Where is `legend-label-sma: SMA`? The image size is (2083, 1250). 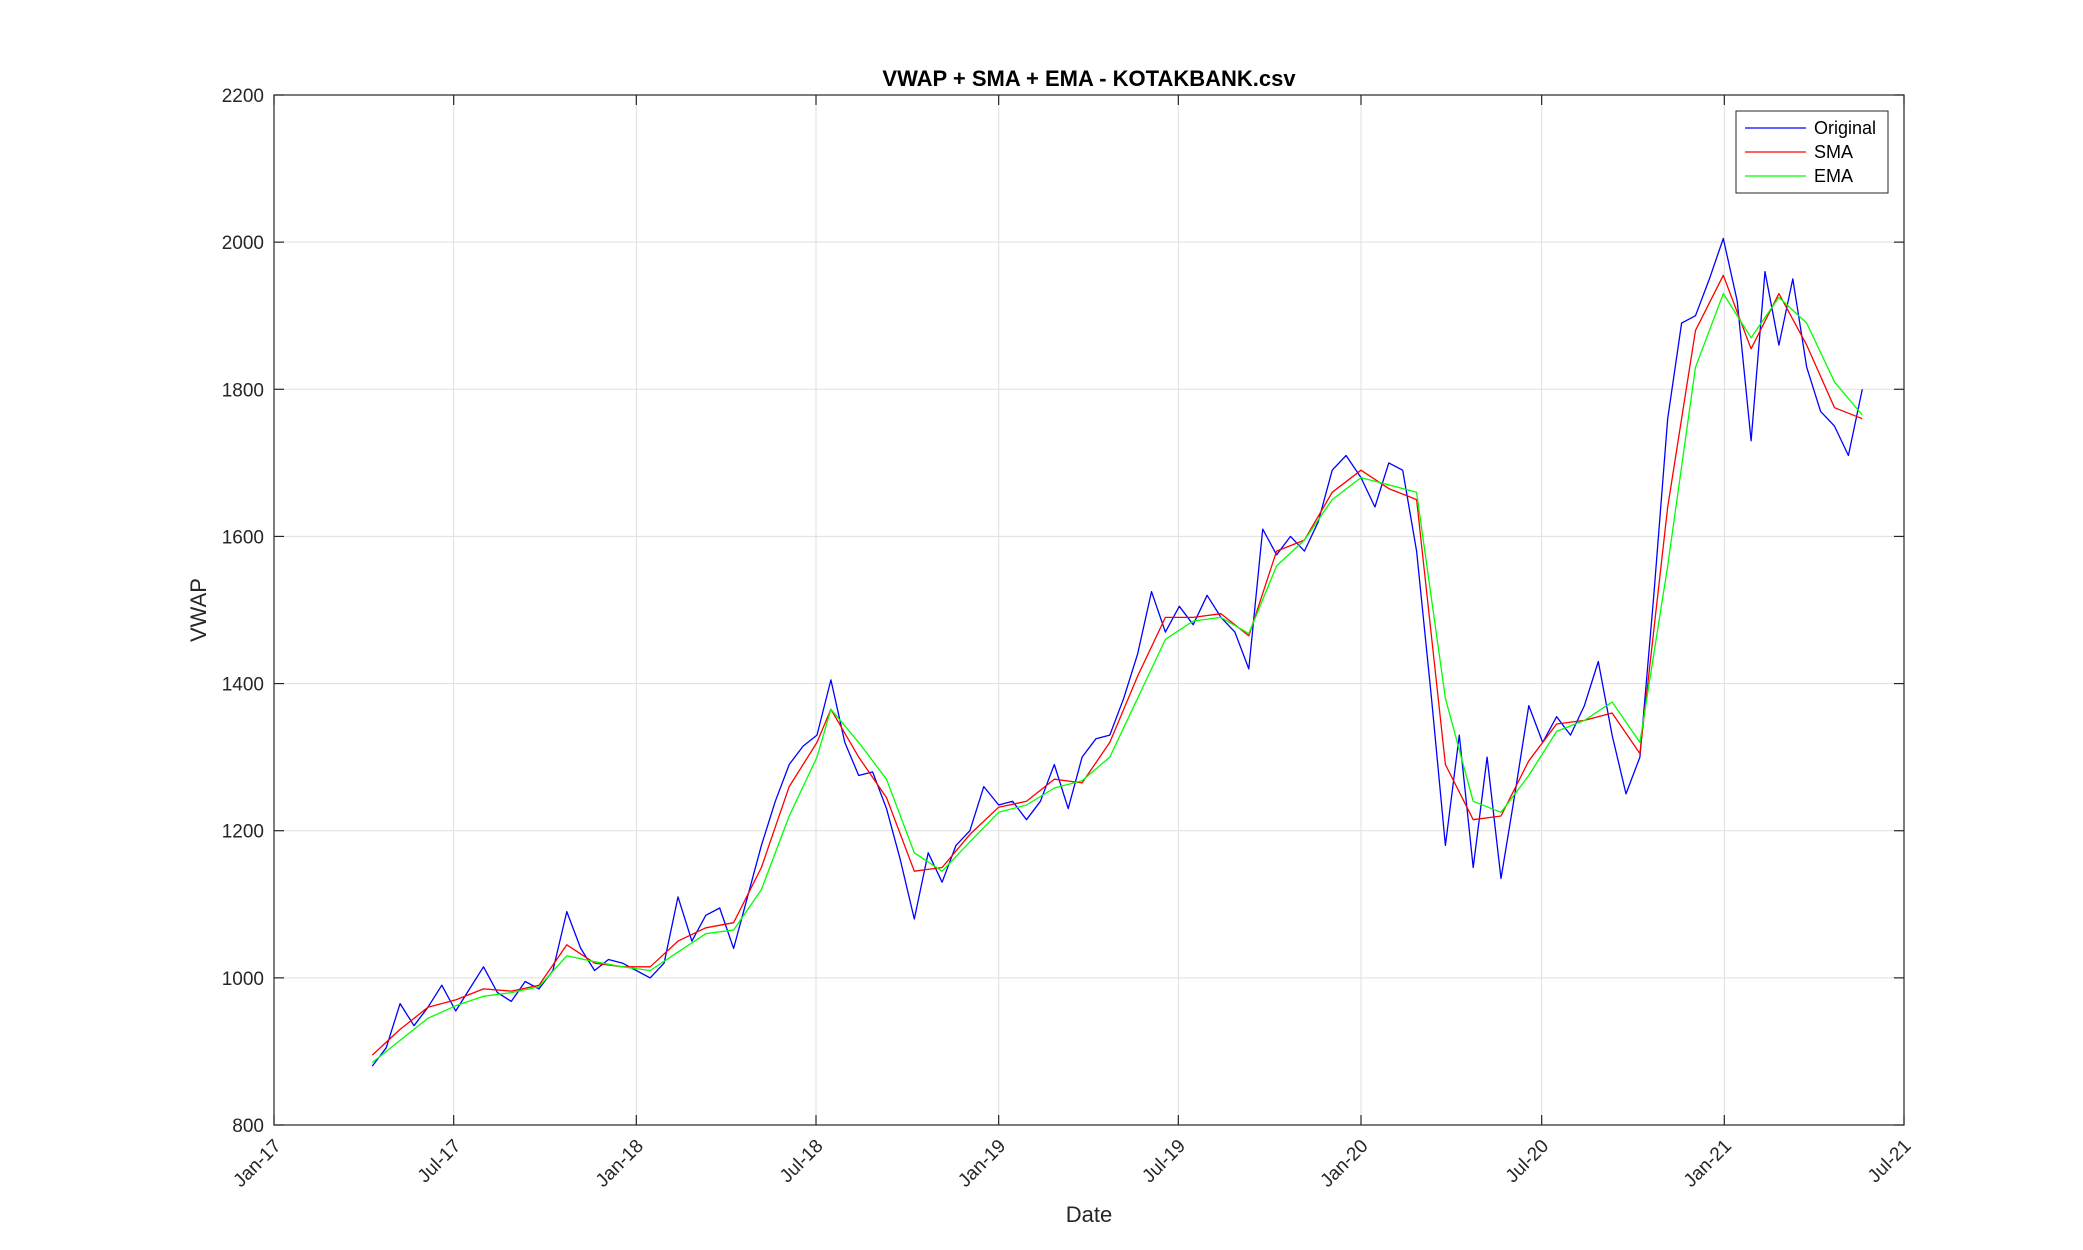
legend-label-sma: SMA is located at coordinates (1833, 152).